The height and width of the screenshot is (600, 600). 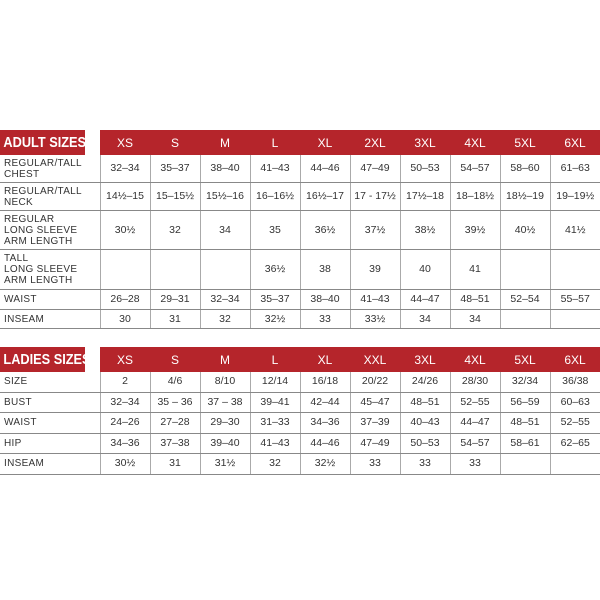 What do you see at coordinates (274, 382) in the screenshot?
I see `table-cell: 12/14` at bounding box center [274, 382].